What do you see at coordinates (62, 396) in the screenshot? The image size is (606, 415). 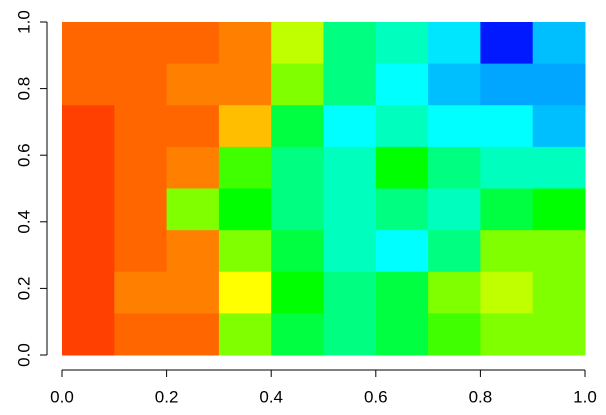 I see `x-tick-label: 0.0` at bounding box center [62, 396].